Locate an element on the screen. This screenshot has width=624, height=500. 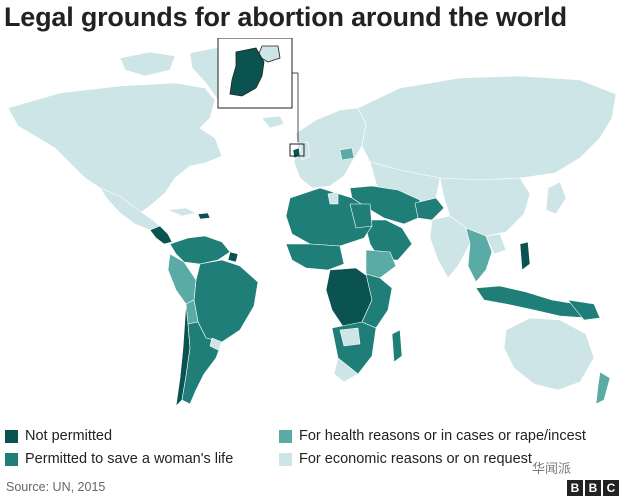
bbc-logo-letter-1: B is located at coordinates (575, 488).